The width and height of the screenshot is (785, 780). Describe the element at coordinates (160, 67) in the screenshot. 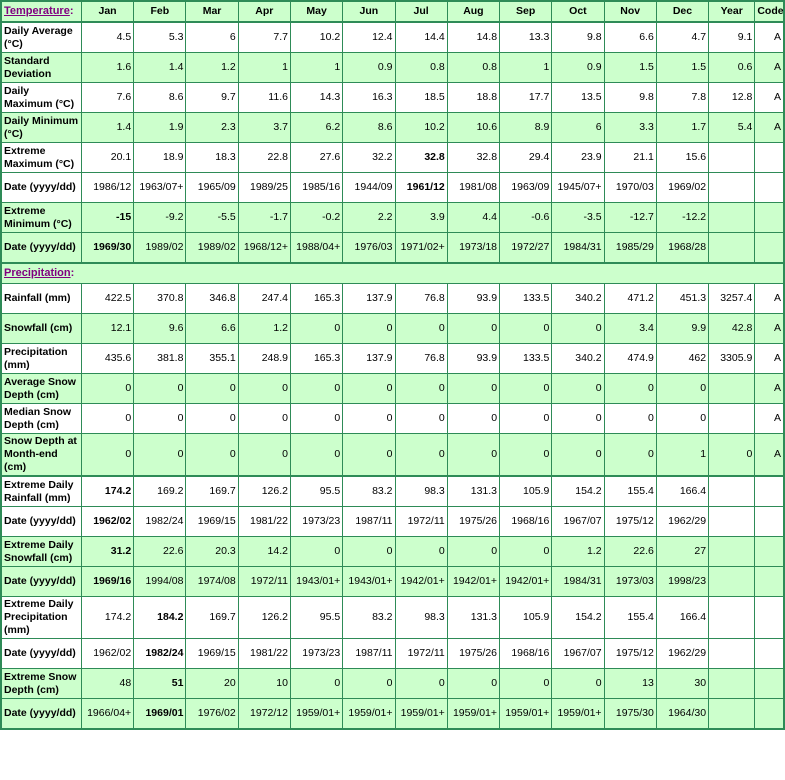

I see `value-cell: 1.4` at that location.